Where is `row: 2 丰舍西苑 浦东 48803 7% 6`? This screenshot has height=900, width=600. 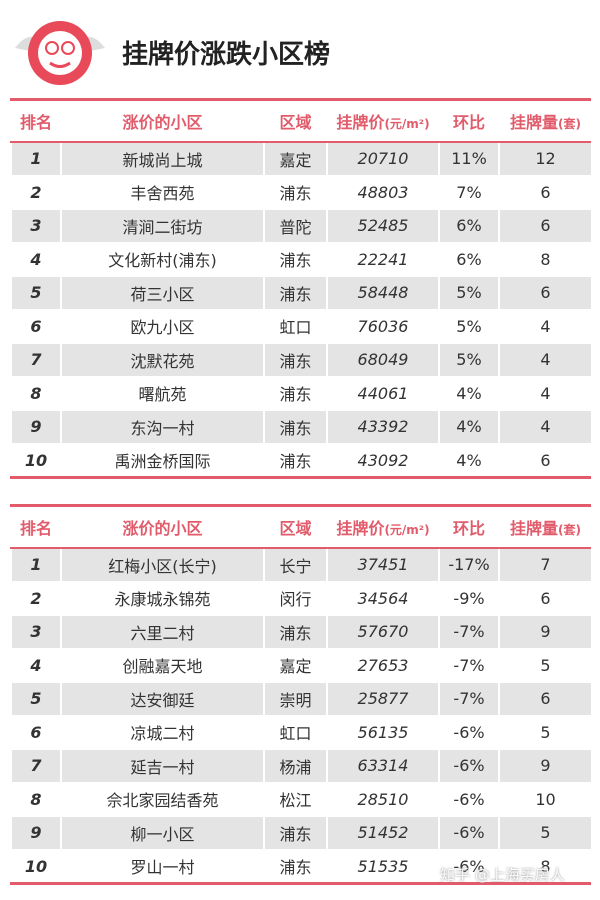
row: 2 丰舍西苑 浦东 48803 7% 6 is located at coordinates (300, 191).